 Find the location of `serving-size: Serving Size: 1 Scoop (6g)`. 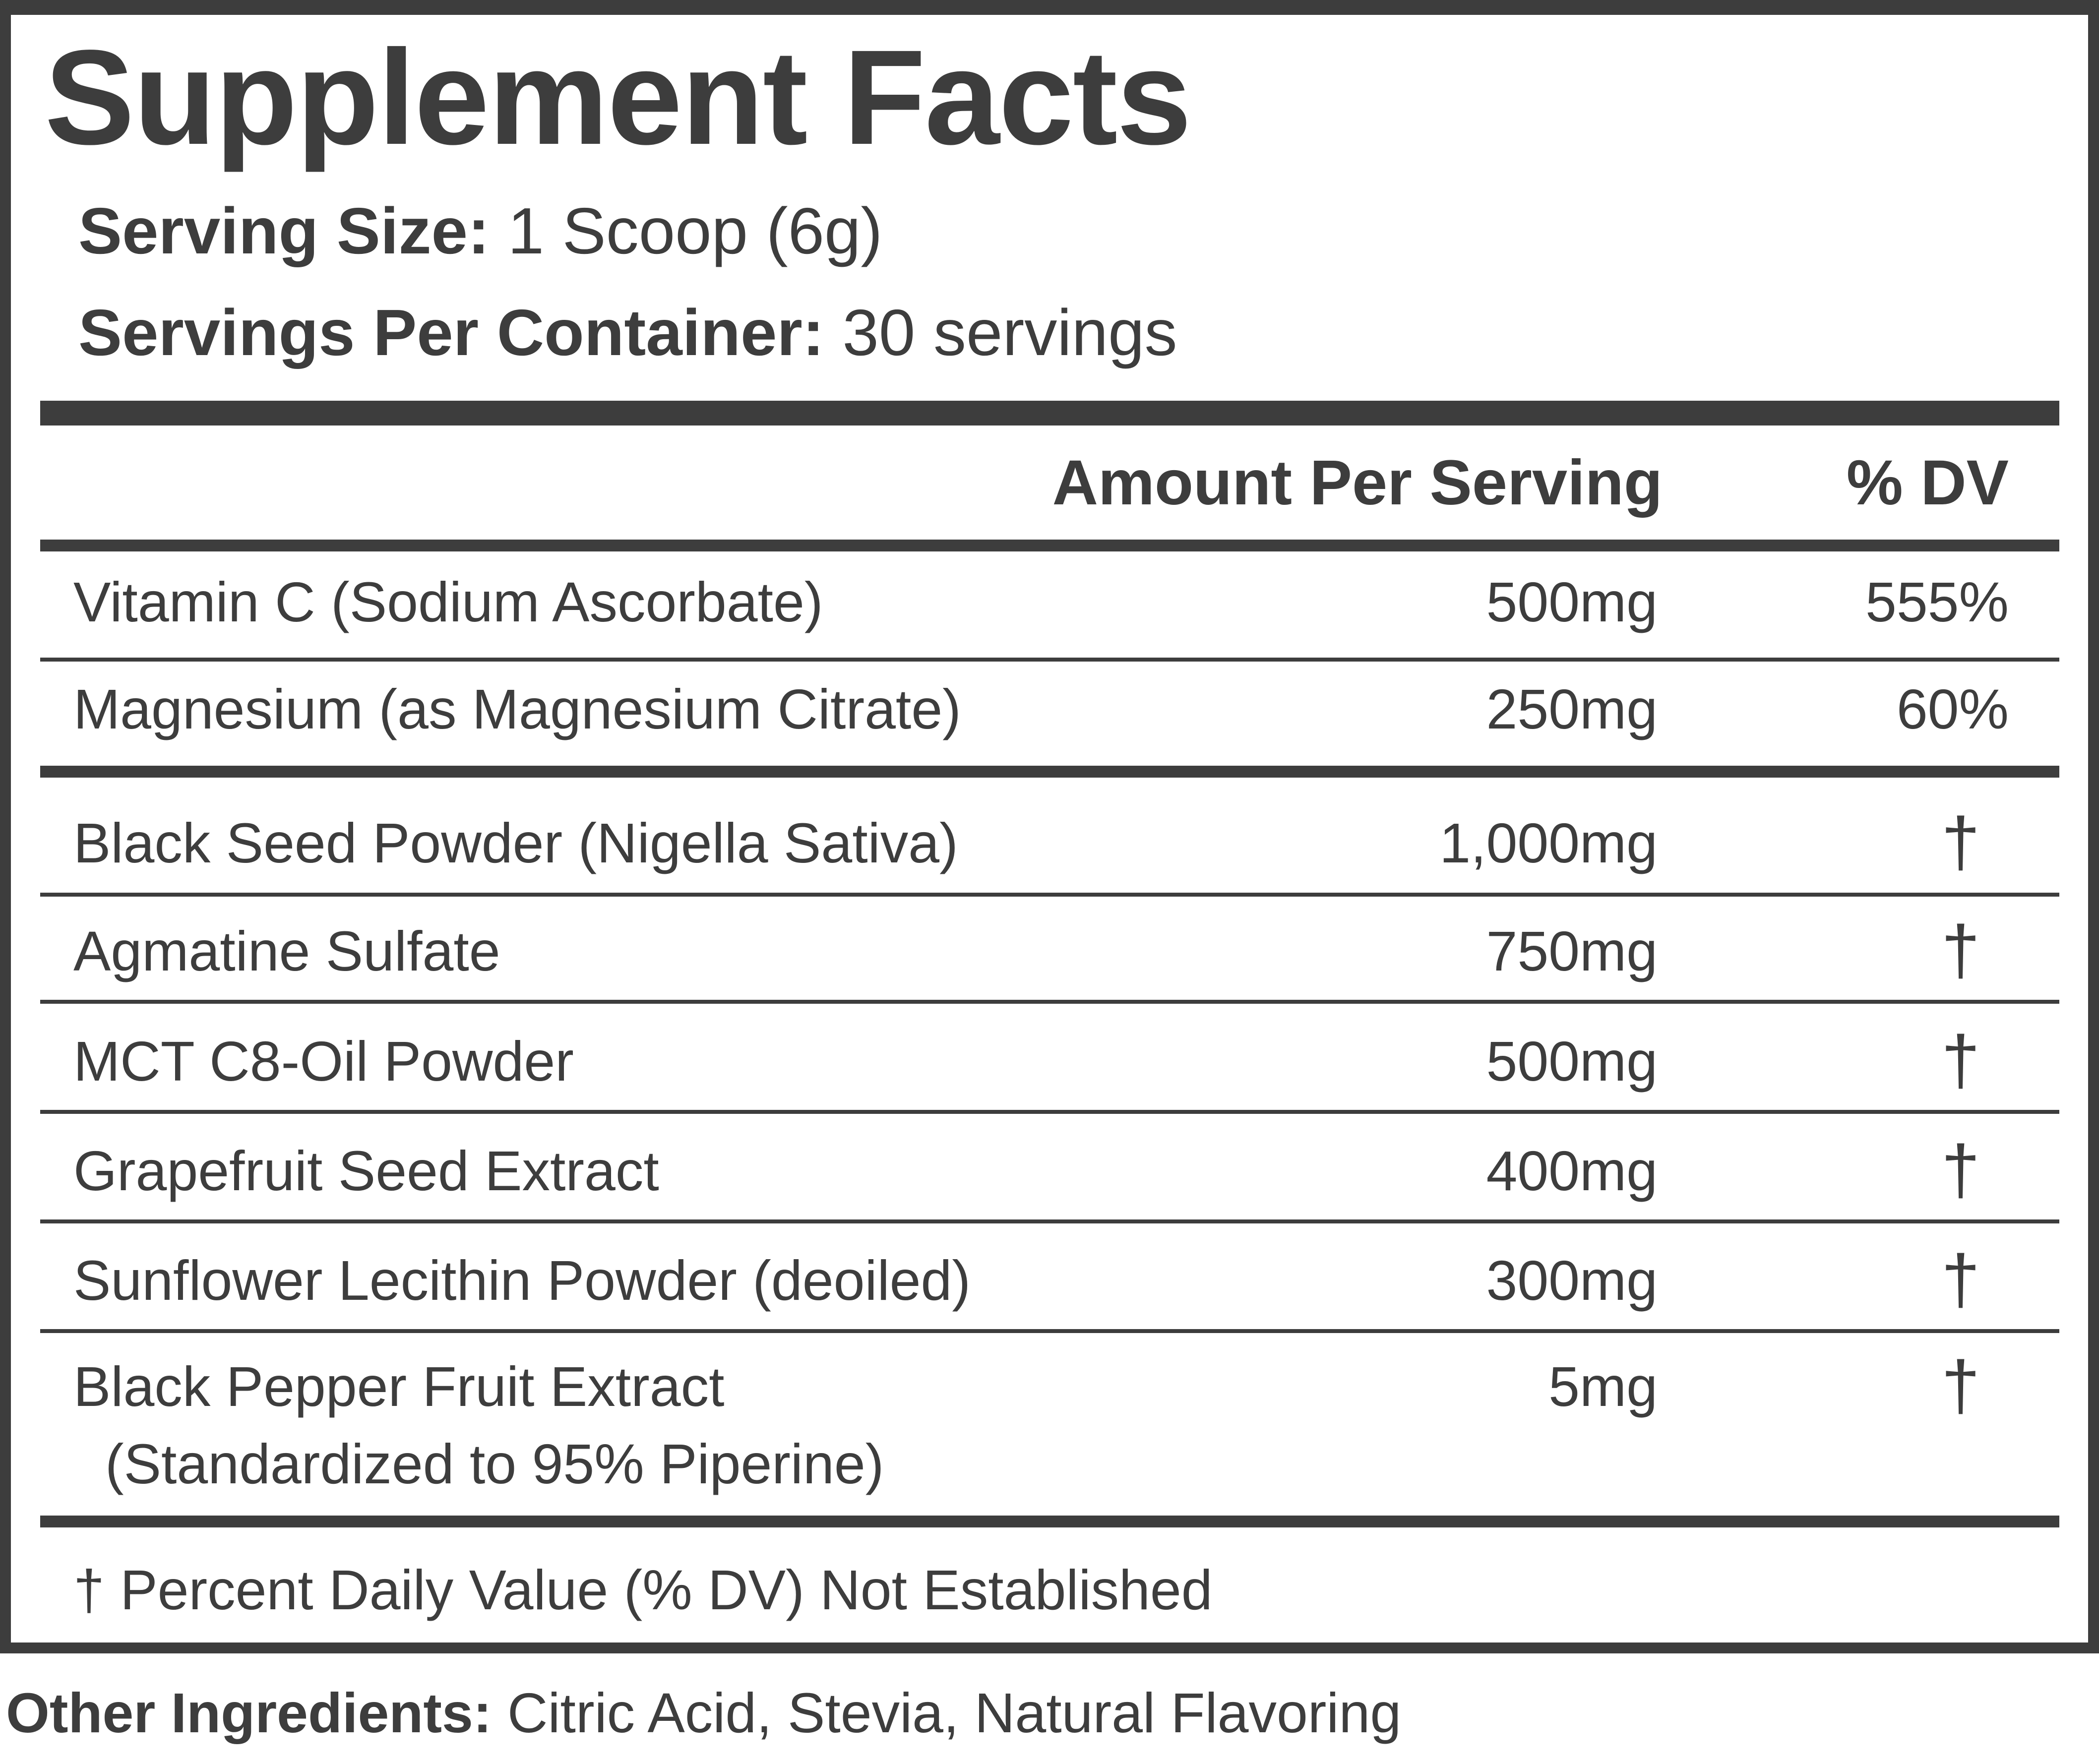

serving-size: Serving Size: 1 Scoop (6g) is located at coordinates (480, 231).